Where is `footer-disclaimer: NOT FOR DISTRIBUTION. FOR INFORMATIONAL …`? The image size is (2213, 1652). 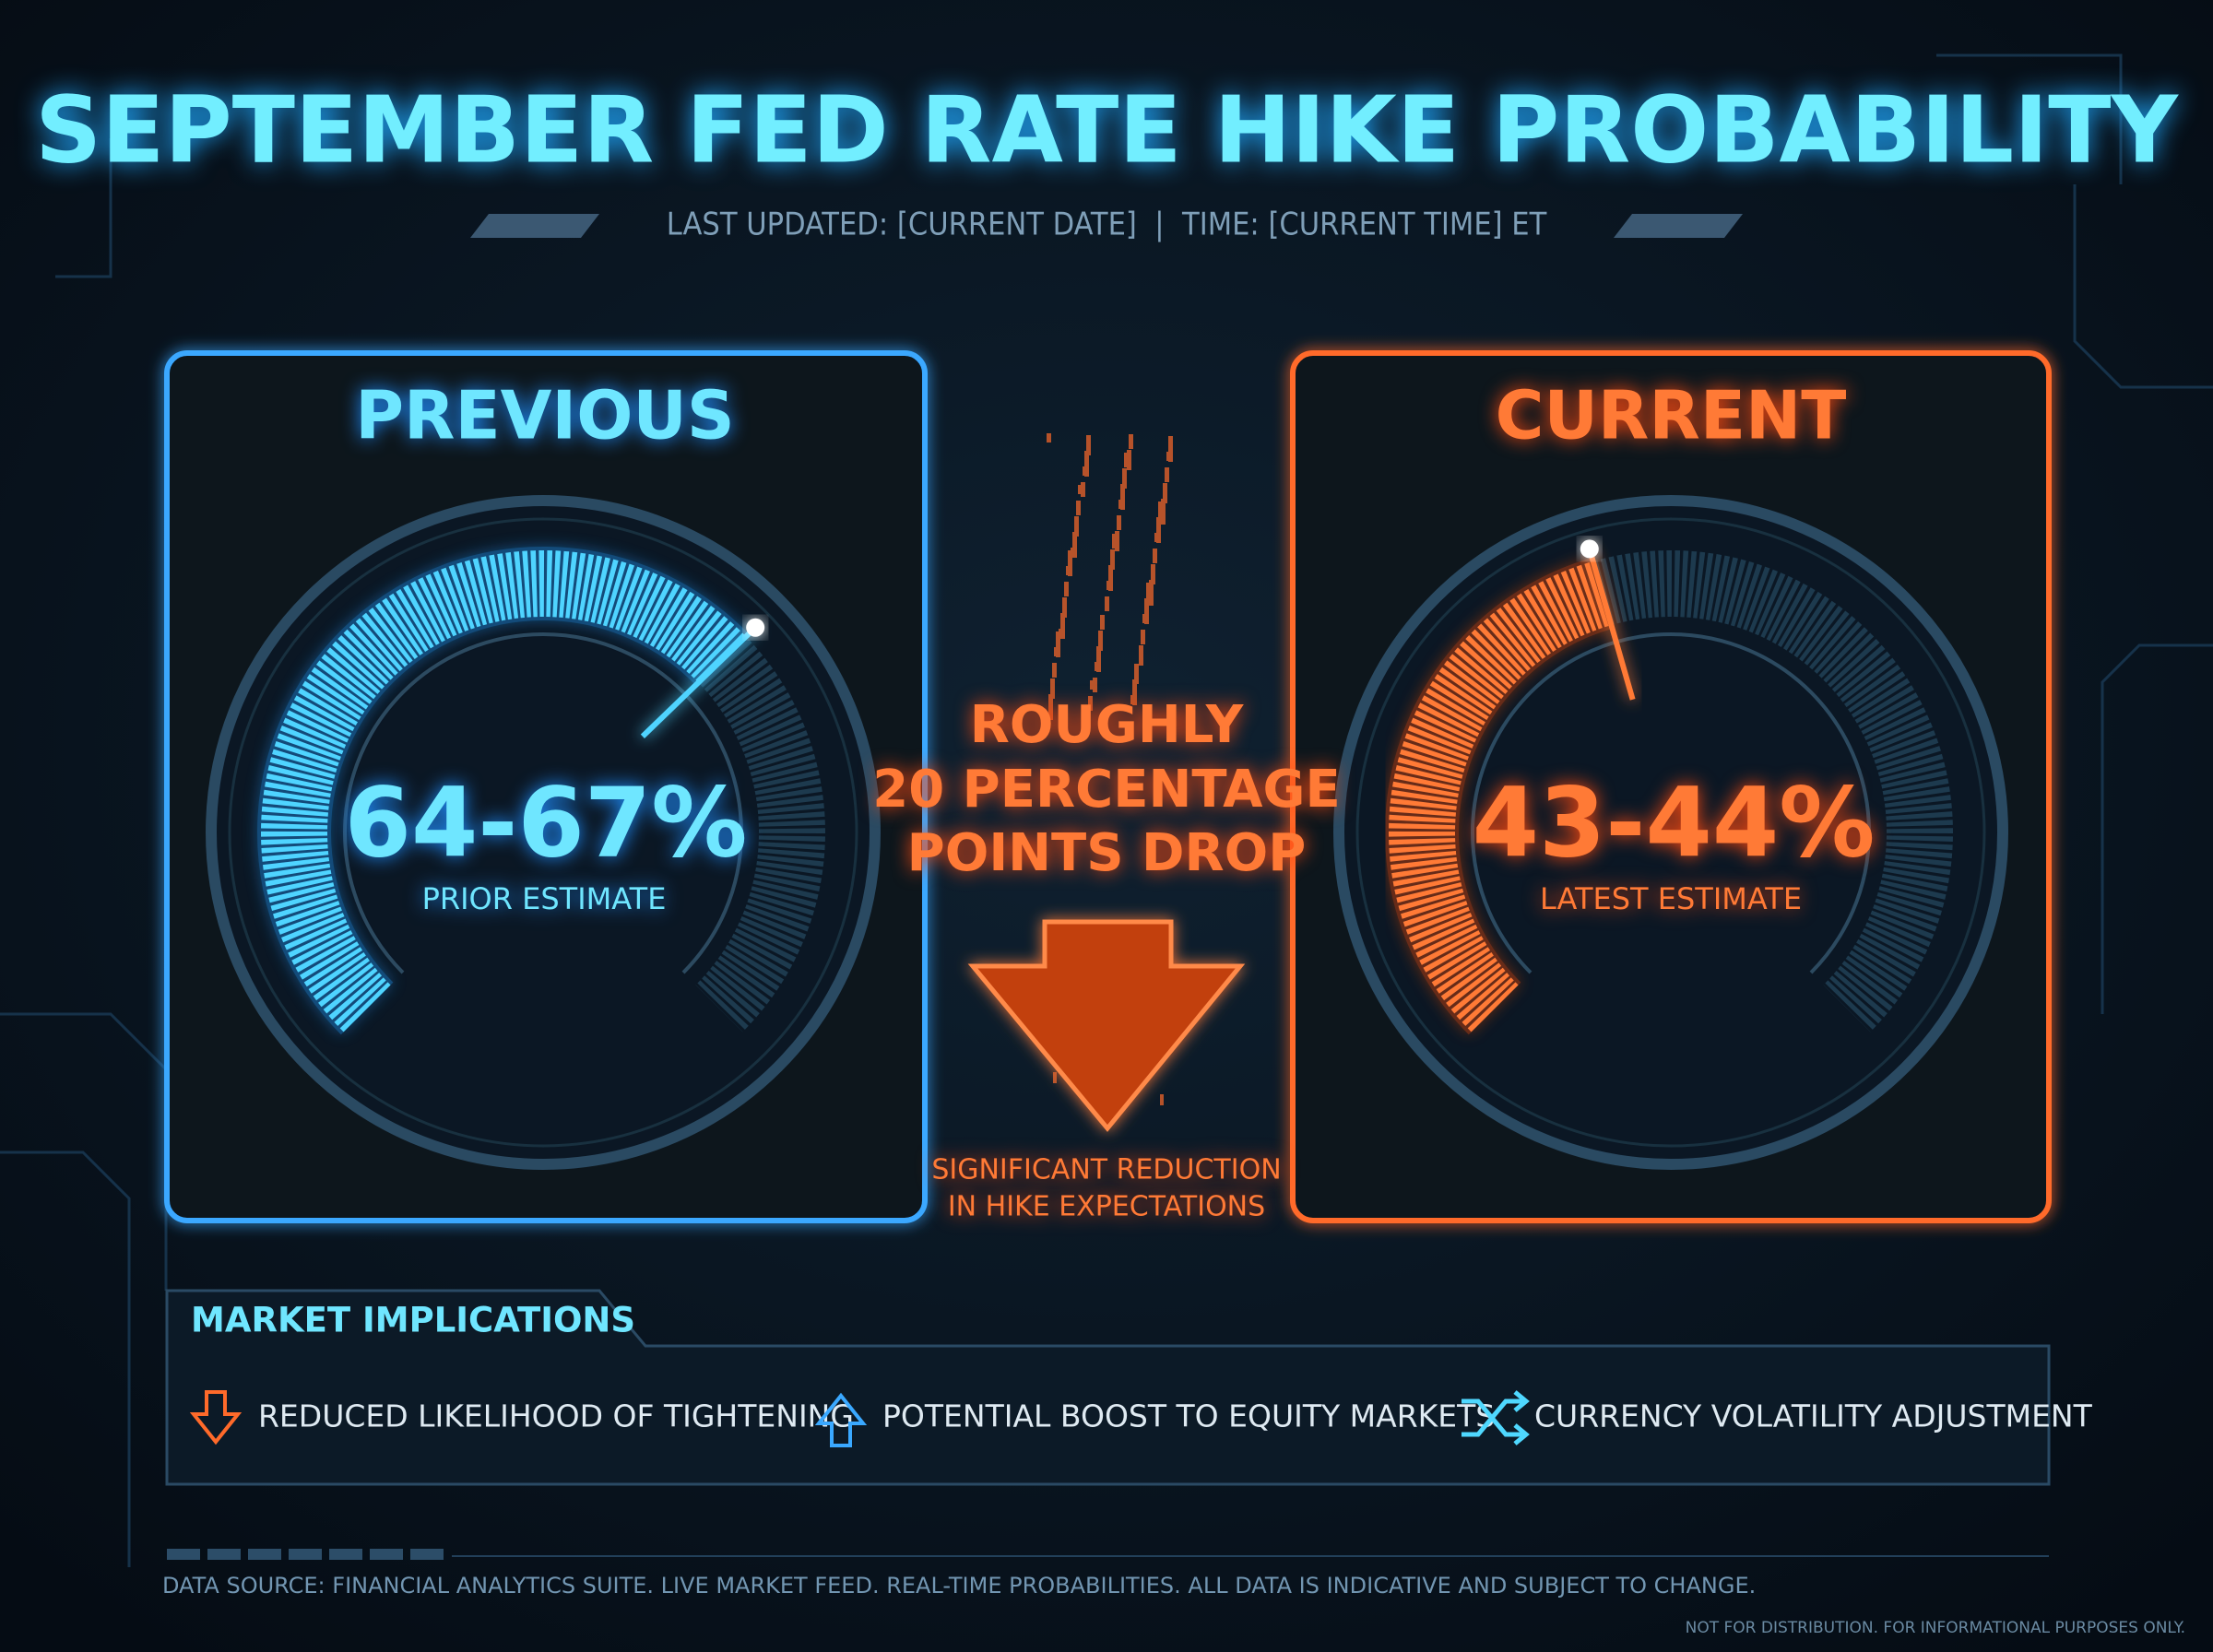 footer-disclaimer: NOT FOR DISTRIBUTION. FOR INFORMATIONAL … is located at coordinates (1935, 1628).